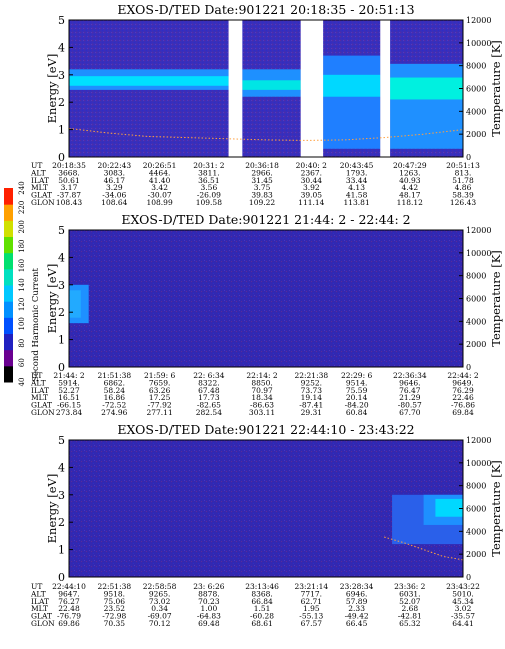 The image size is (505, 649). What do you see at coordinates (69, 608) in the screenshot?
I see `orbit-value: 22.48` at bounding box center [69, 608].